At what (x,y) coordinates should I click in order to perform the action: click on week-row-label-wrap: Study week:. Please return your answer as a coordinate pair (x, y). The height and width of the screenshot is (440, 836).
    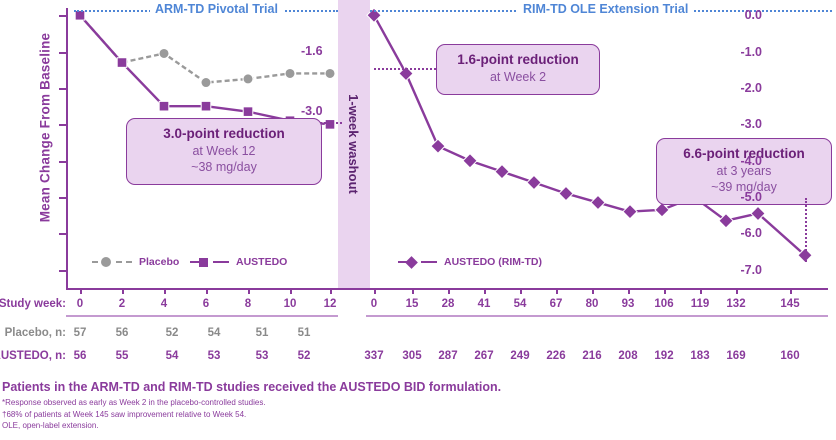
    Looking at the image, I should click on (33, 303).